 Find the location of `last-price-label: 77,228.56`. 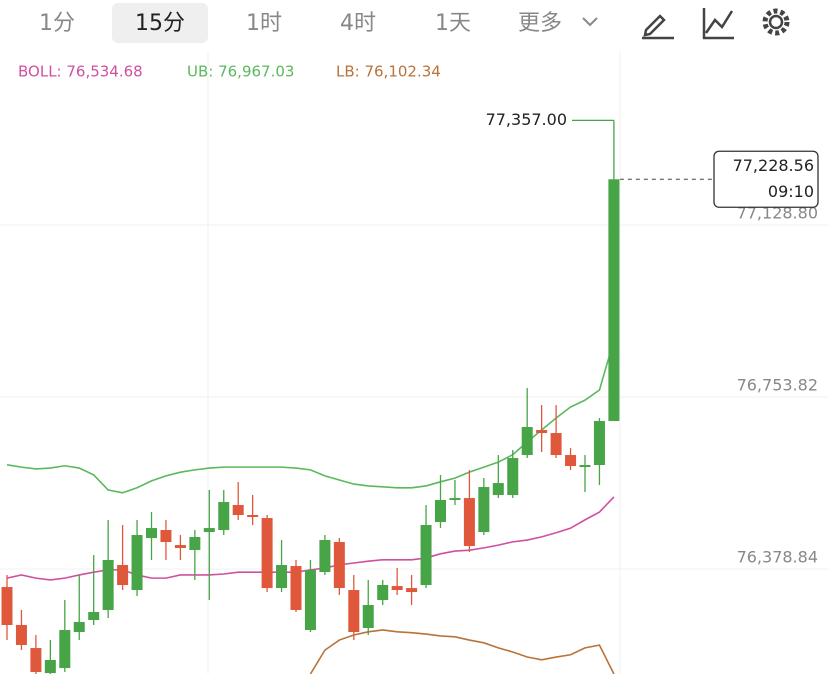

last-price-label: 77,228.56 is located at coordinates (773, 165).